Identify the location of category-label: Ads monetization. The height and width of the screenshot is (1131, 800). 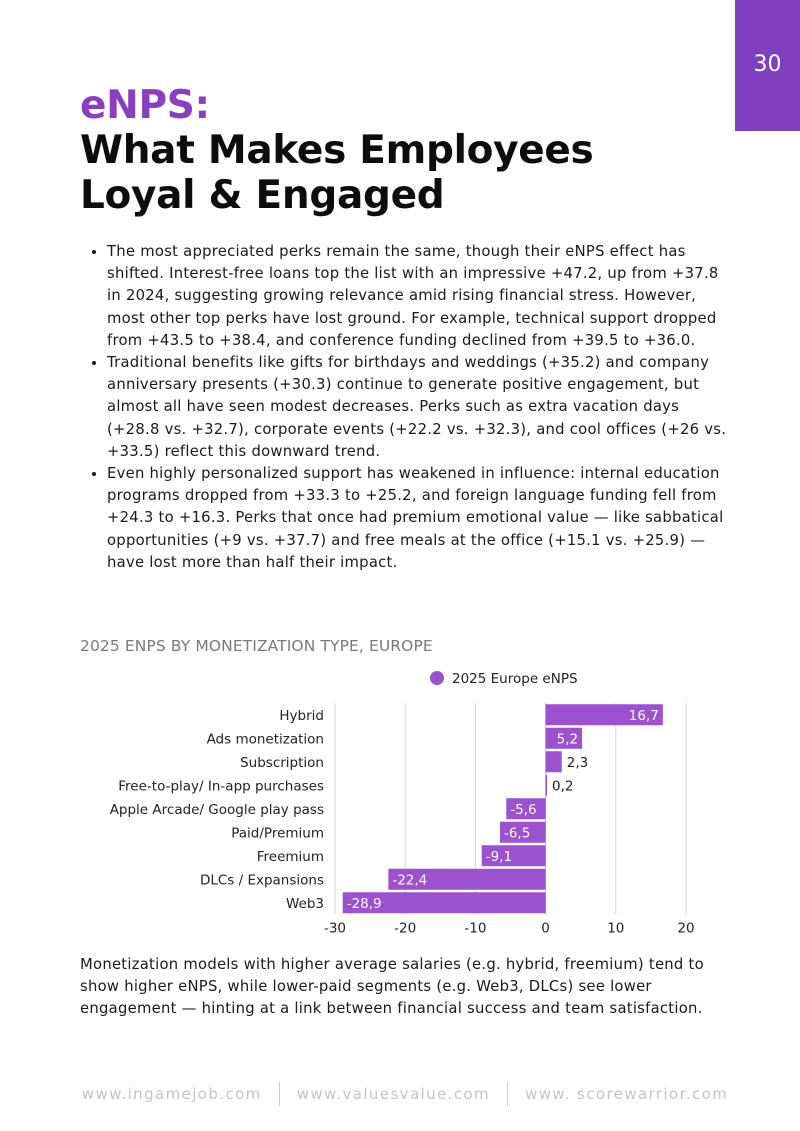
(265, 739).